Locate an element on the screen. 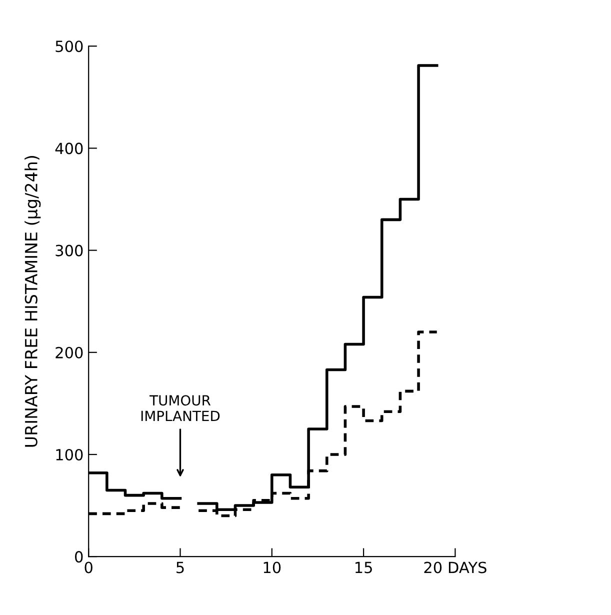  y-tick-label: 0 is located at coordinates (79, 557).